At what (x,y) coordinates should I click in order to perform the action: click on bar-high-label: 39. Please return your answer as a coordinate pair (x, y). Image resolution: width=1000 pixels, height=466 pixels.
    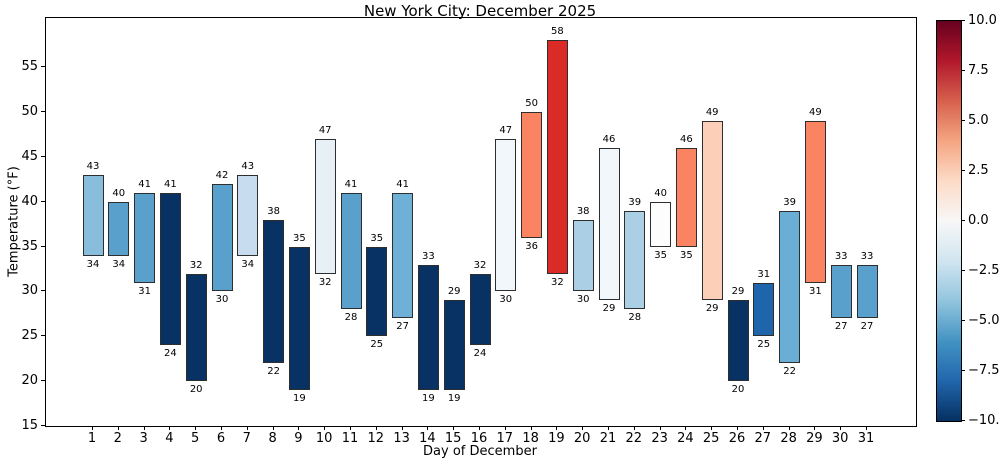
    Looking at the image, I should click on (635, 202).